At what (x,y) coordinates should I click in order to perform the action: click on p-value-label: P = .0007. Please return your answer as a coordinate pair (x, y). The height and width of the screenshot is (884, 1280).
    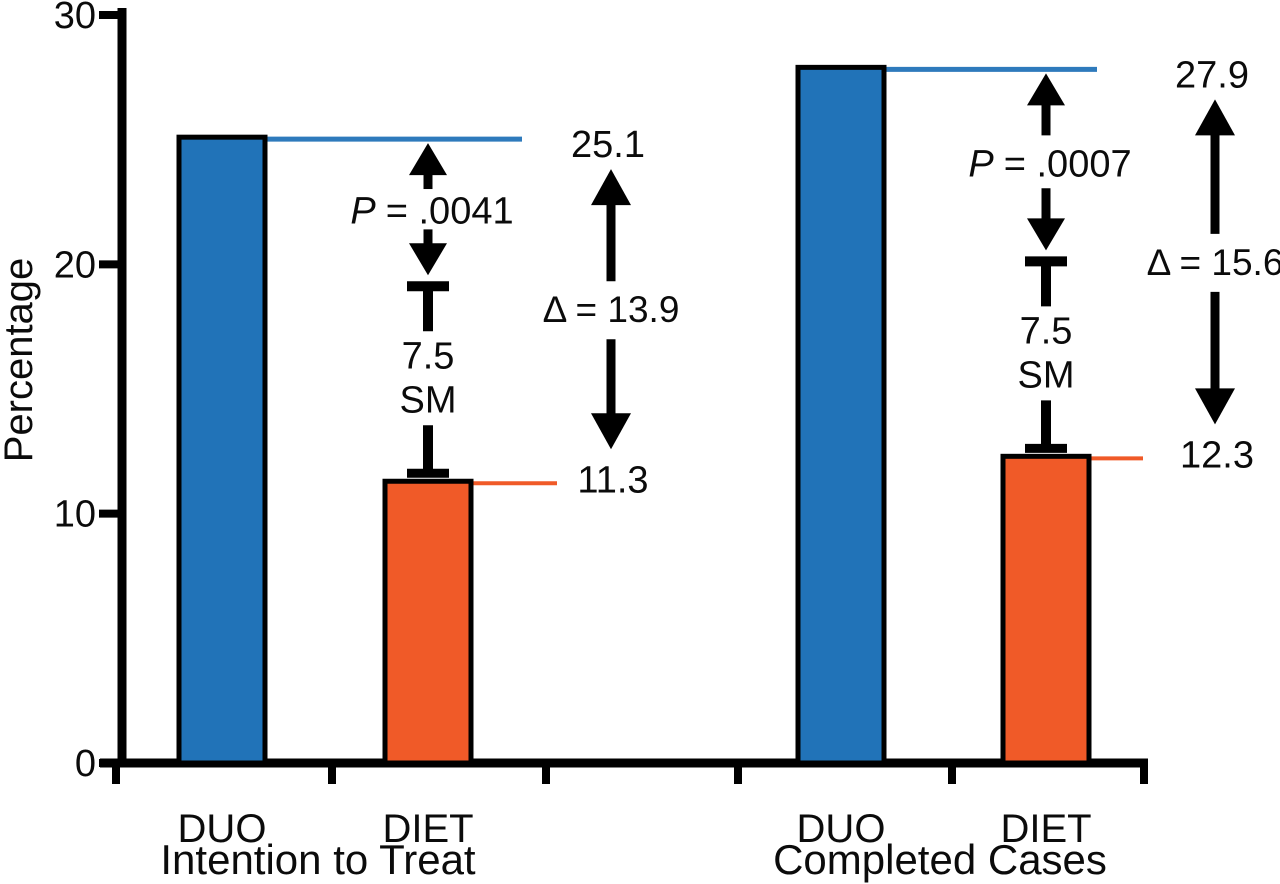
    Looking at the image, I should click on (1049, 165).